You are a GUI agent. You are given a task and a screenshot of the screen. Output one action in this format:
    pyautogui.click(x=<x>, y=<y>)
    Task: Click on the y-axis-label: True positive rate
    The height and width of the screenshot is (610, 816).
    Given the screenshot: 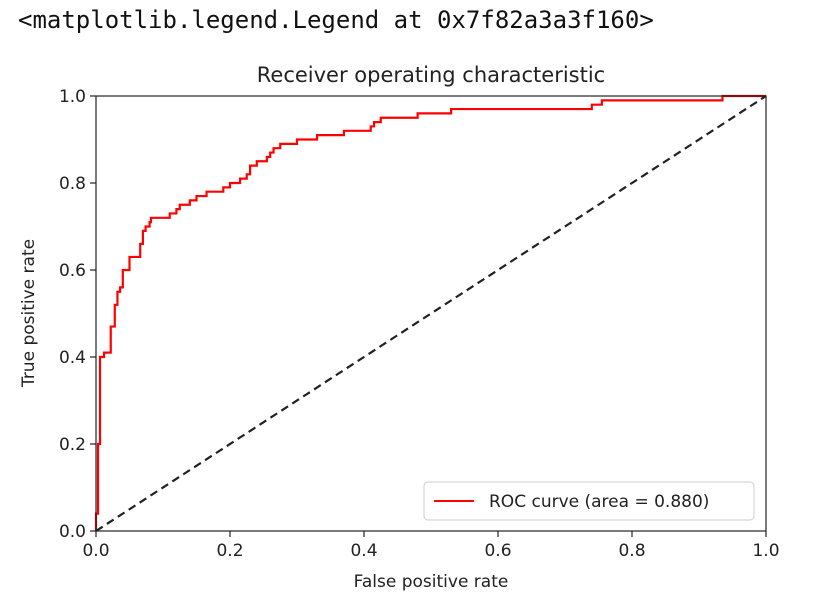 What is the action you would take?
    pyautogui.click(x=29, y=313)
    